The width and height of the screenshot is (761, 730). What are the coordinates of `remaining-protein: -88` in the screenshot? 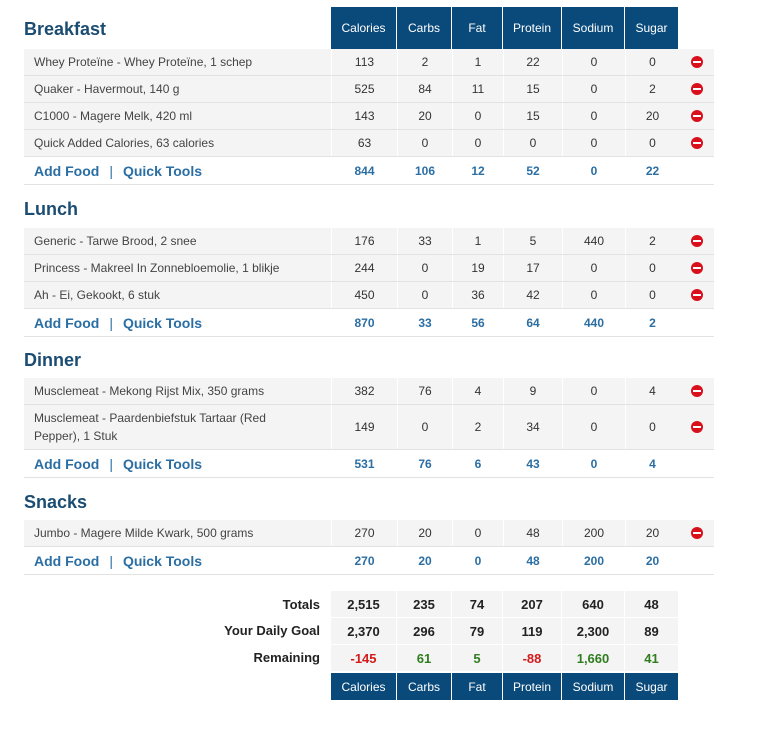 It's located at (532, 658).